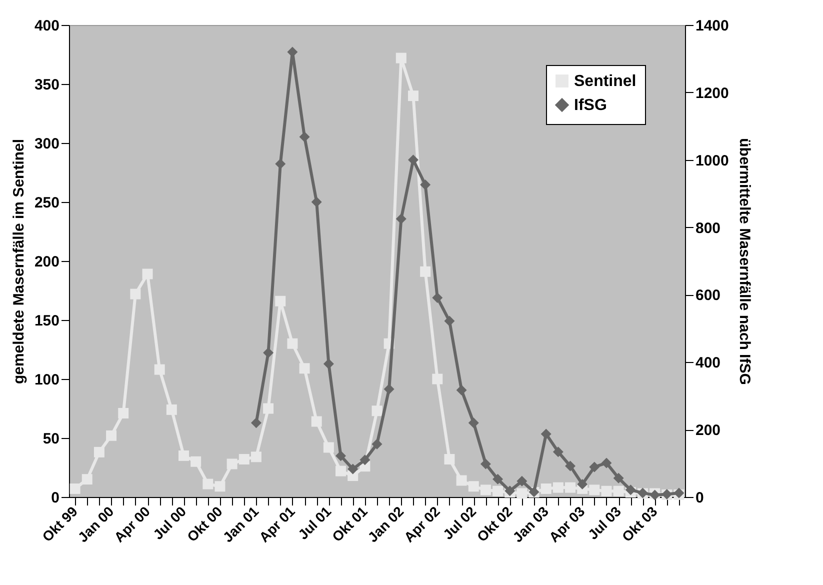 Image resolution: width=823 pixels, height=585 pixels. Describe the element at coordinates (712, 26) in the screenshot. I see `y2-tick-label: 1400` at that location.